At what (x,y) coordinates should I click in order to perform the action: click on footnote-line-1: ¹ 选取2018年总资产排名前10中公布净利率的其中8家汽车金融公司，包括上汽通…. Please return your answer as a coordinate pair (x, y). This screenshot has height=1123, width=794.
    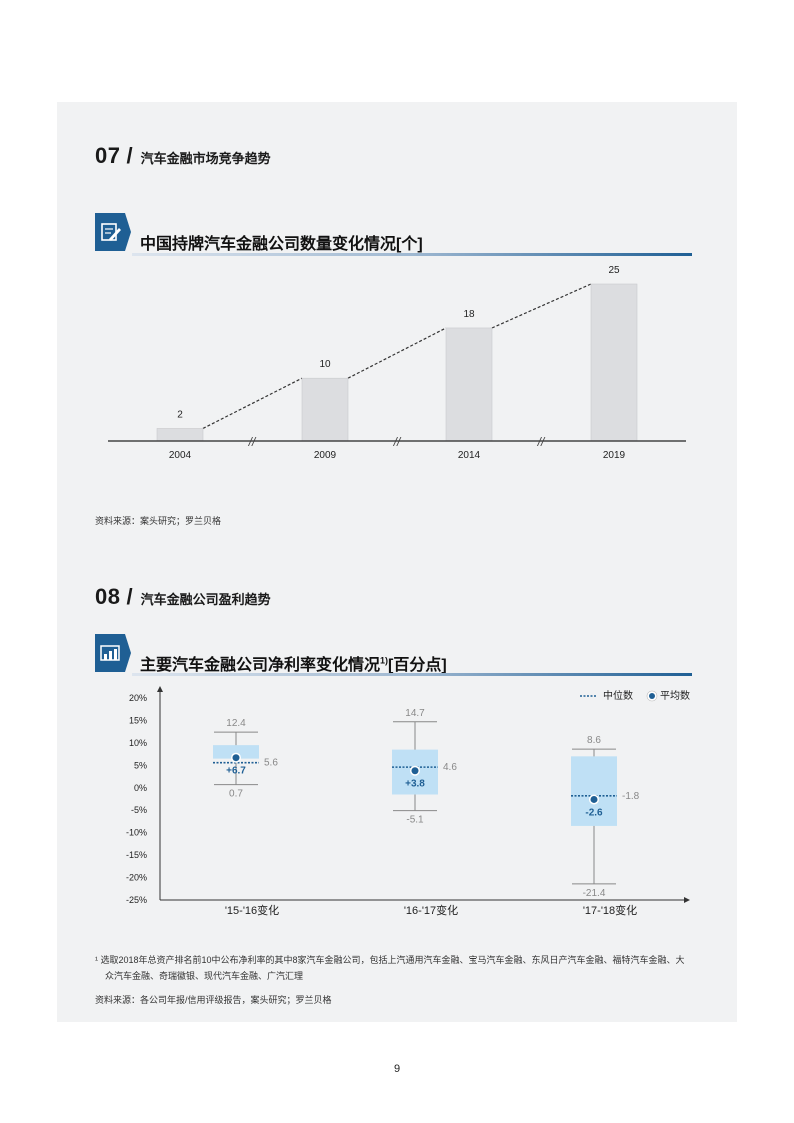
    Looking at the image, I should click on (390, 960).